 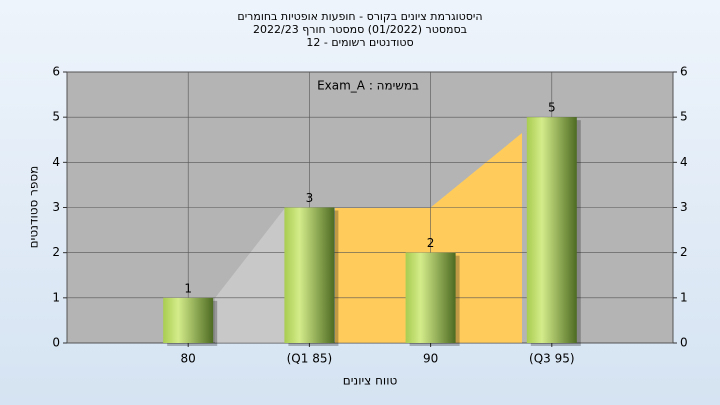 I want to click on y2-tick-label: 6, so click(x=684, y=72).